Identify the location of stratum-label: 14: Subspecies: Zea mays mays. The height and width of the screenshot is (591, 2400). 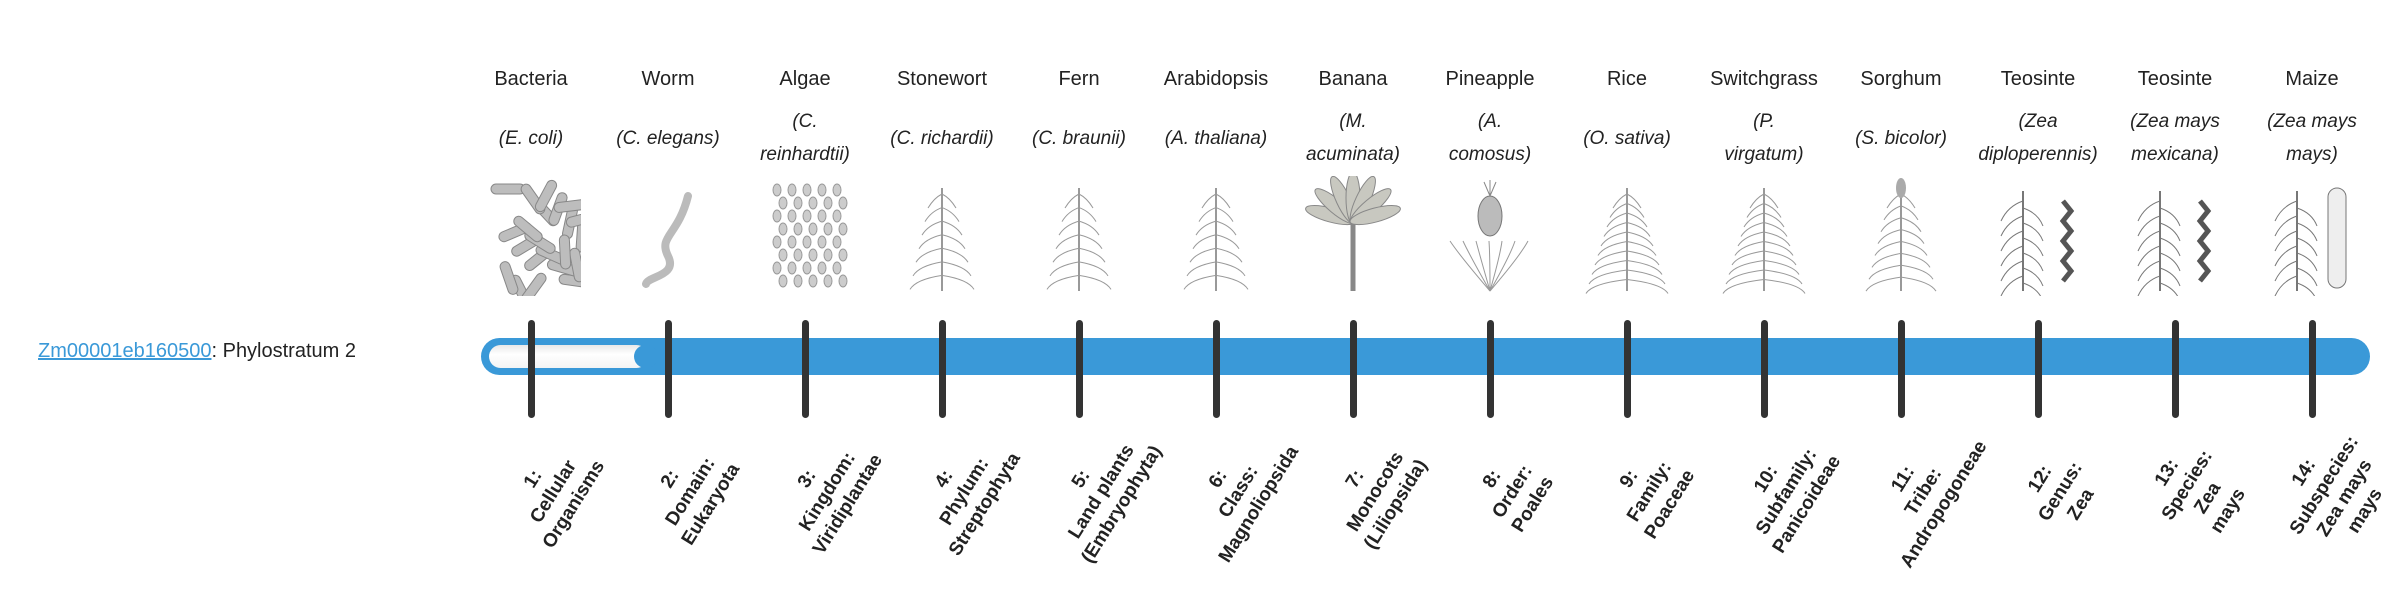
(2324, 491).